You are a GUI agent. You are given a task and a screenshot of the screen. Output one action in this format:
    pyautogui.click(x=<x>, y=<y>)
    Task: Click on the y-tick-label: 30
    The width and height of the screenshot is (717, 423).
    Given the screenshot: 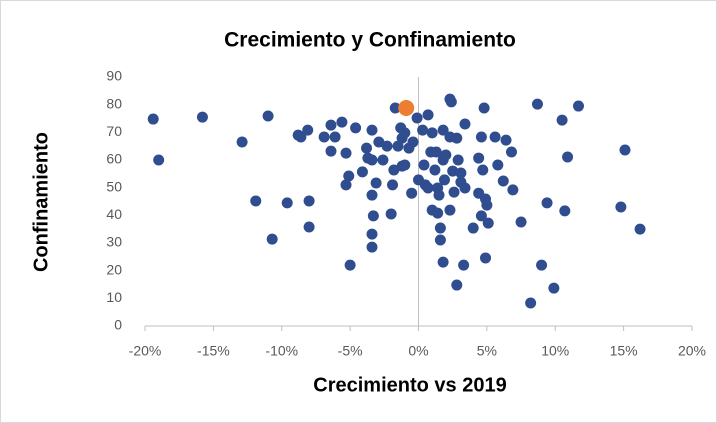 What is the action you would take?
    pyautogui.click(x=114, y=242)
    